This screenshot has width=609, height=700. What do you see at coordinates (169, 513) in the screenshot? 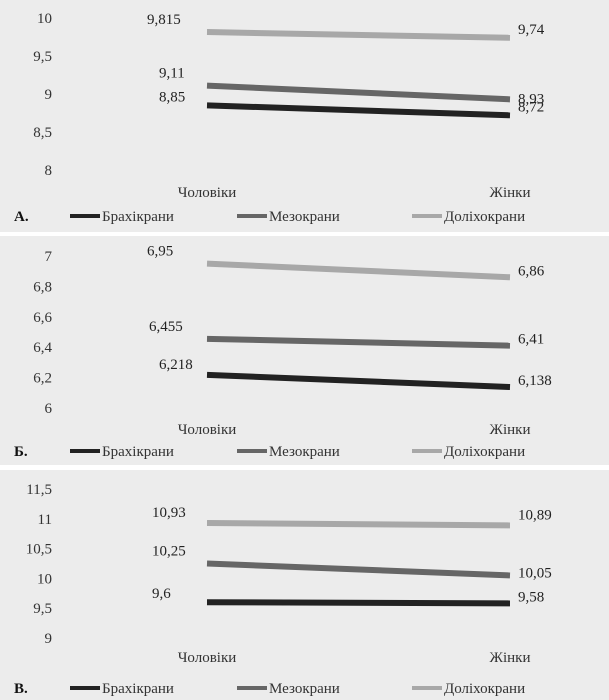
I see `data-label: 10,93` at bounding box center [169, 513].